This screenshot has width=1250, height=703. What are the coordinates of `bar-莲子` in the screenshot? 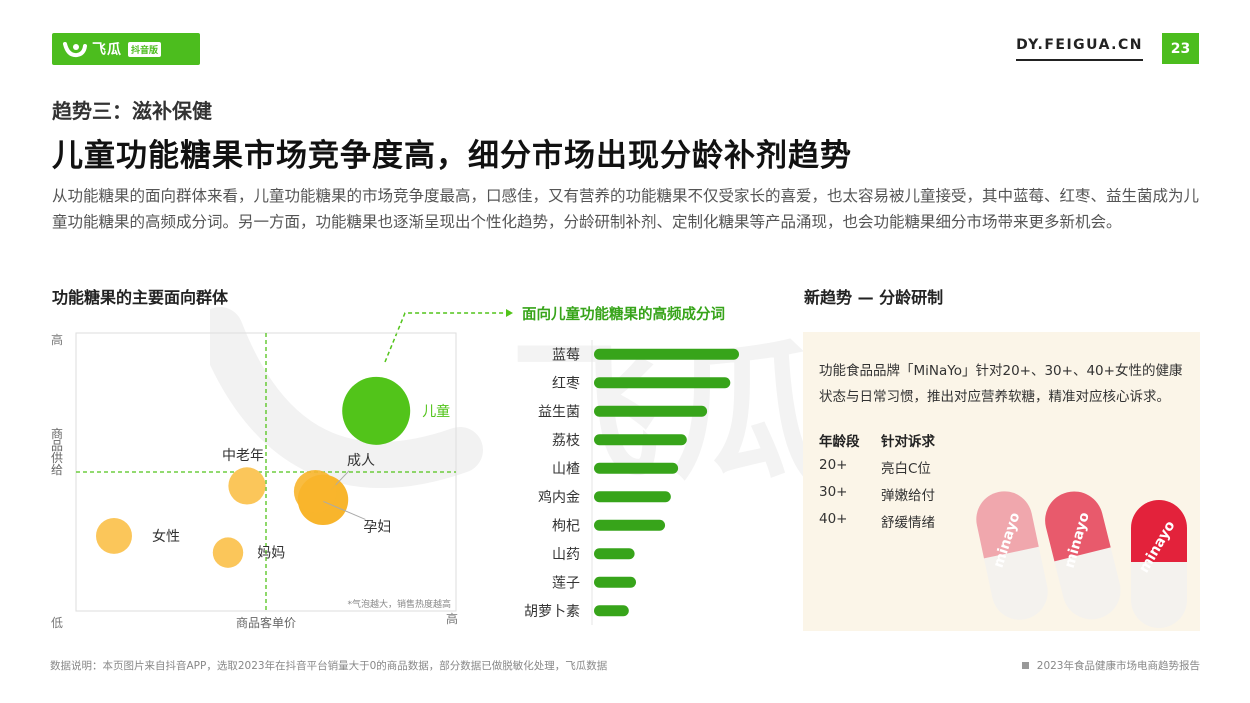 It's located at (615, 582).